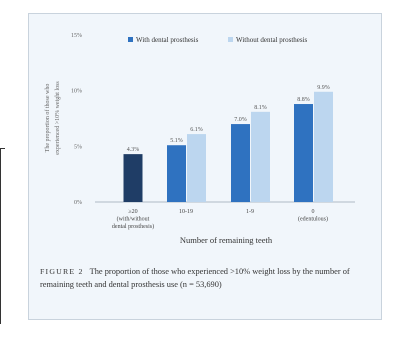 This screenshot has width=414, height=338. I want to click on x-axis-title: Number of remaining teeth, so click(226, 240).